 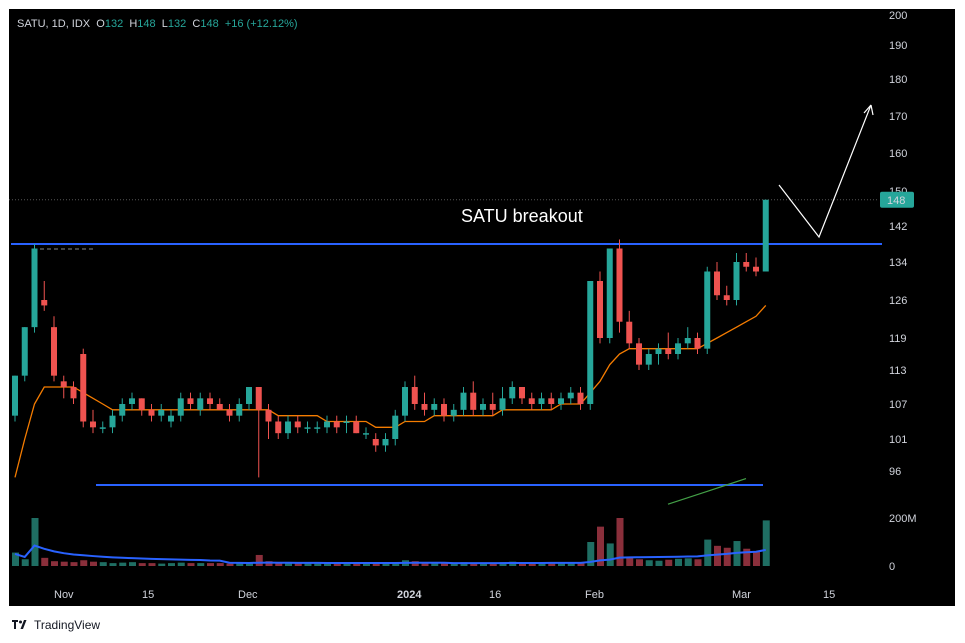 What do you see at coordinates (67, 625) in the screenshot?
I see `brand-label: TradingView` at bounding box center [67, 625].